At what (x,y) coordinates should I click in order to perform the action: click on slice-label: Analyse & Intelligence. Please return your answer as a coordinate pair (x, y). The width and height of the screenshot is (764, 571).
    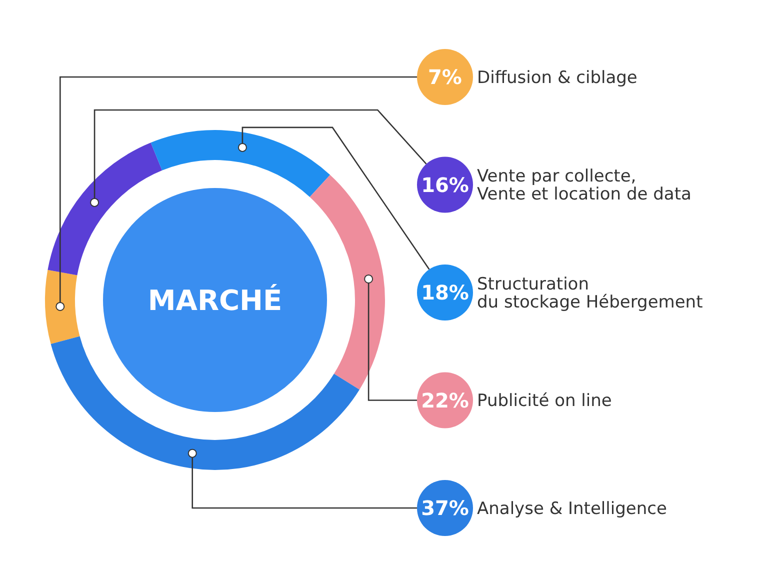
    Looking at the image, I should click on (572, 508).